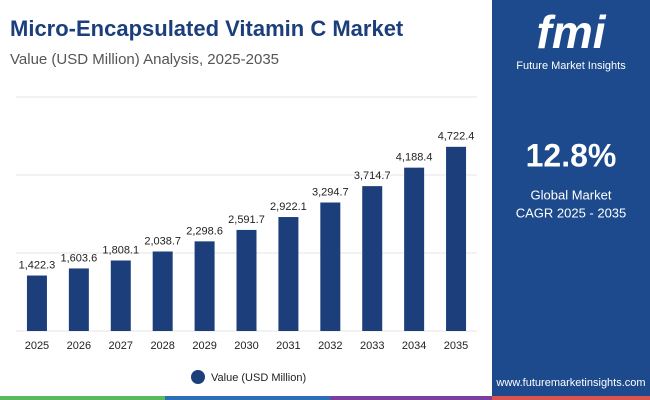 This screenshot has height=400, width=650. I want to click on data-label: 3,714.7, so click(372, 176).